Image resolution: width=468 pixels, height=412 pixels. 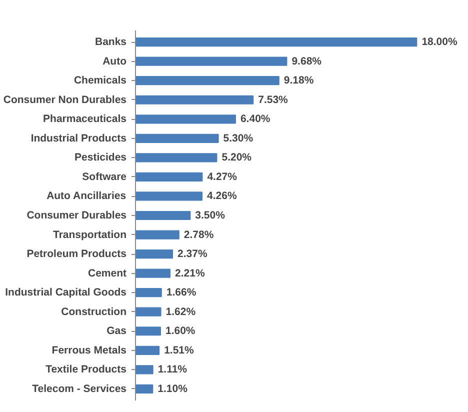 What do you see at coordinates (299, 80) in the screenshot?
I see `data-label: 9.18%` at bounding box center [299, 80].